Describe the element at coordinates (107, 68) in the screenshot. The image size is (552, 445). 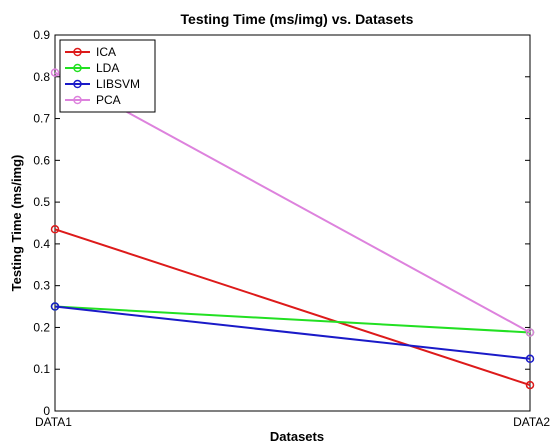
I see `legend-label: LDA` at that location.